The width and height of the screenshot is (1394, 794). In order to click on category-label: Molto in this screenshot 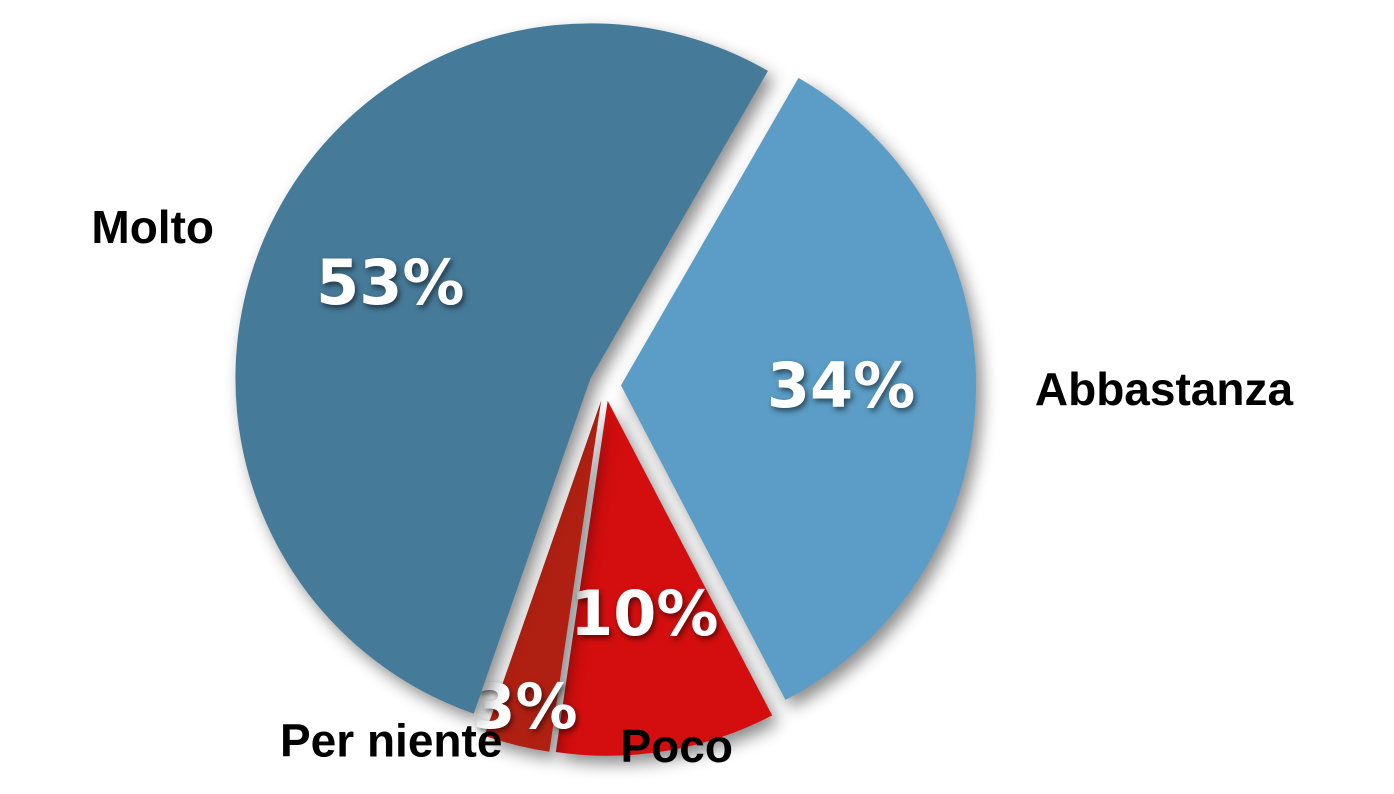, I will do `click(152, 227)`.